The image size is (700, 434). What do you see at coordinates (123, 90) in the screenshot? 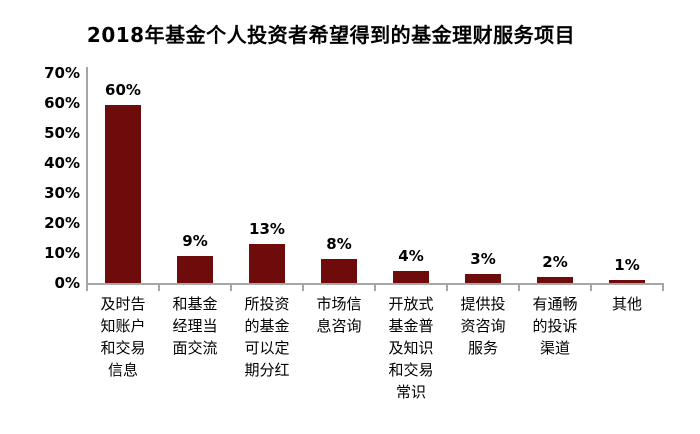
I see `bar-value-label: 60%` at bounding box center [123, 90].